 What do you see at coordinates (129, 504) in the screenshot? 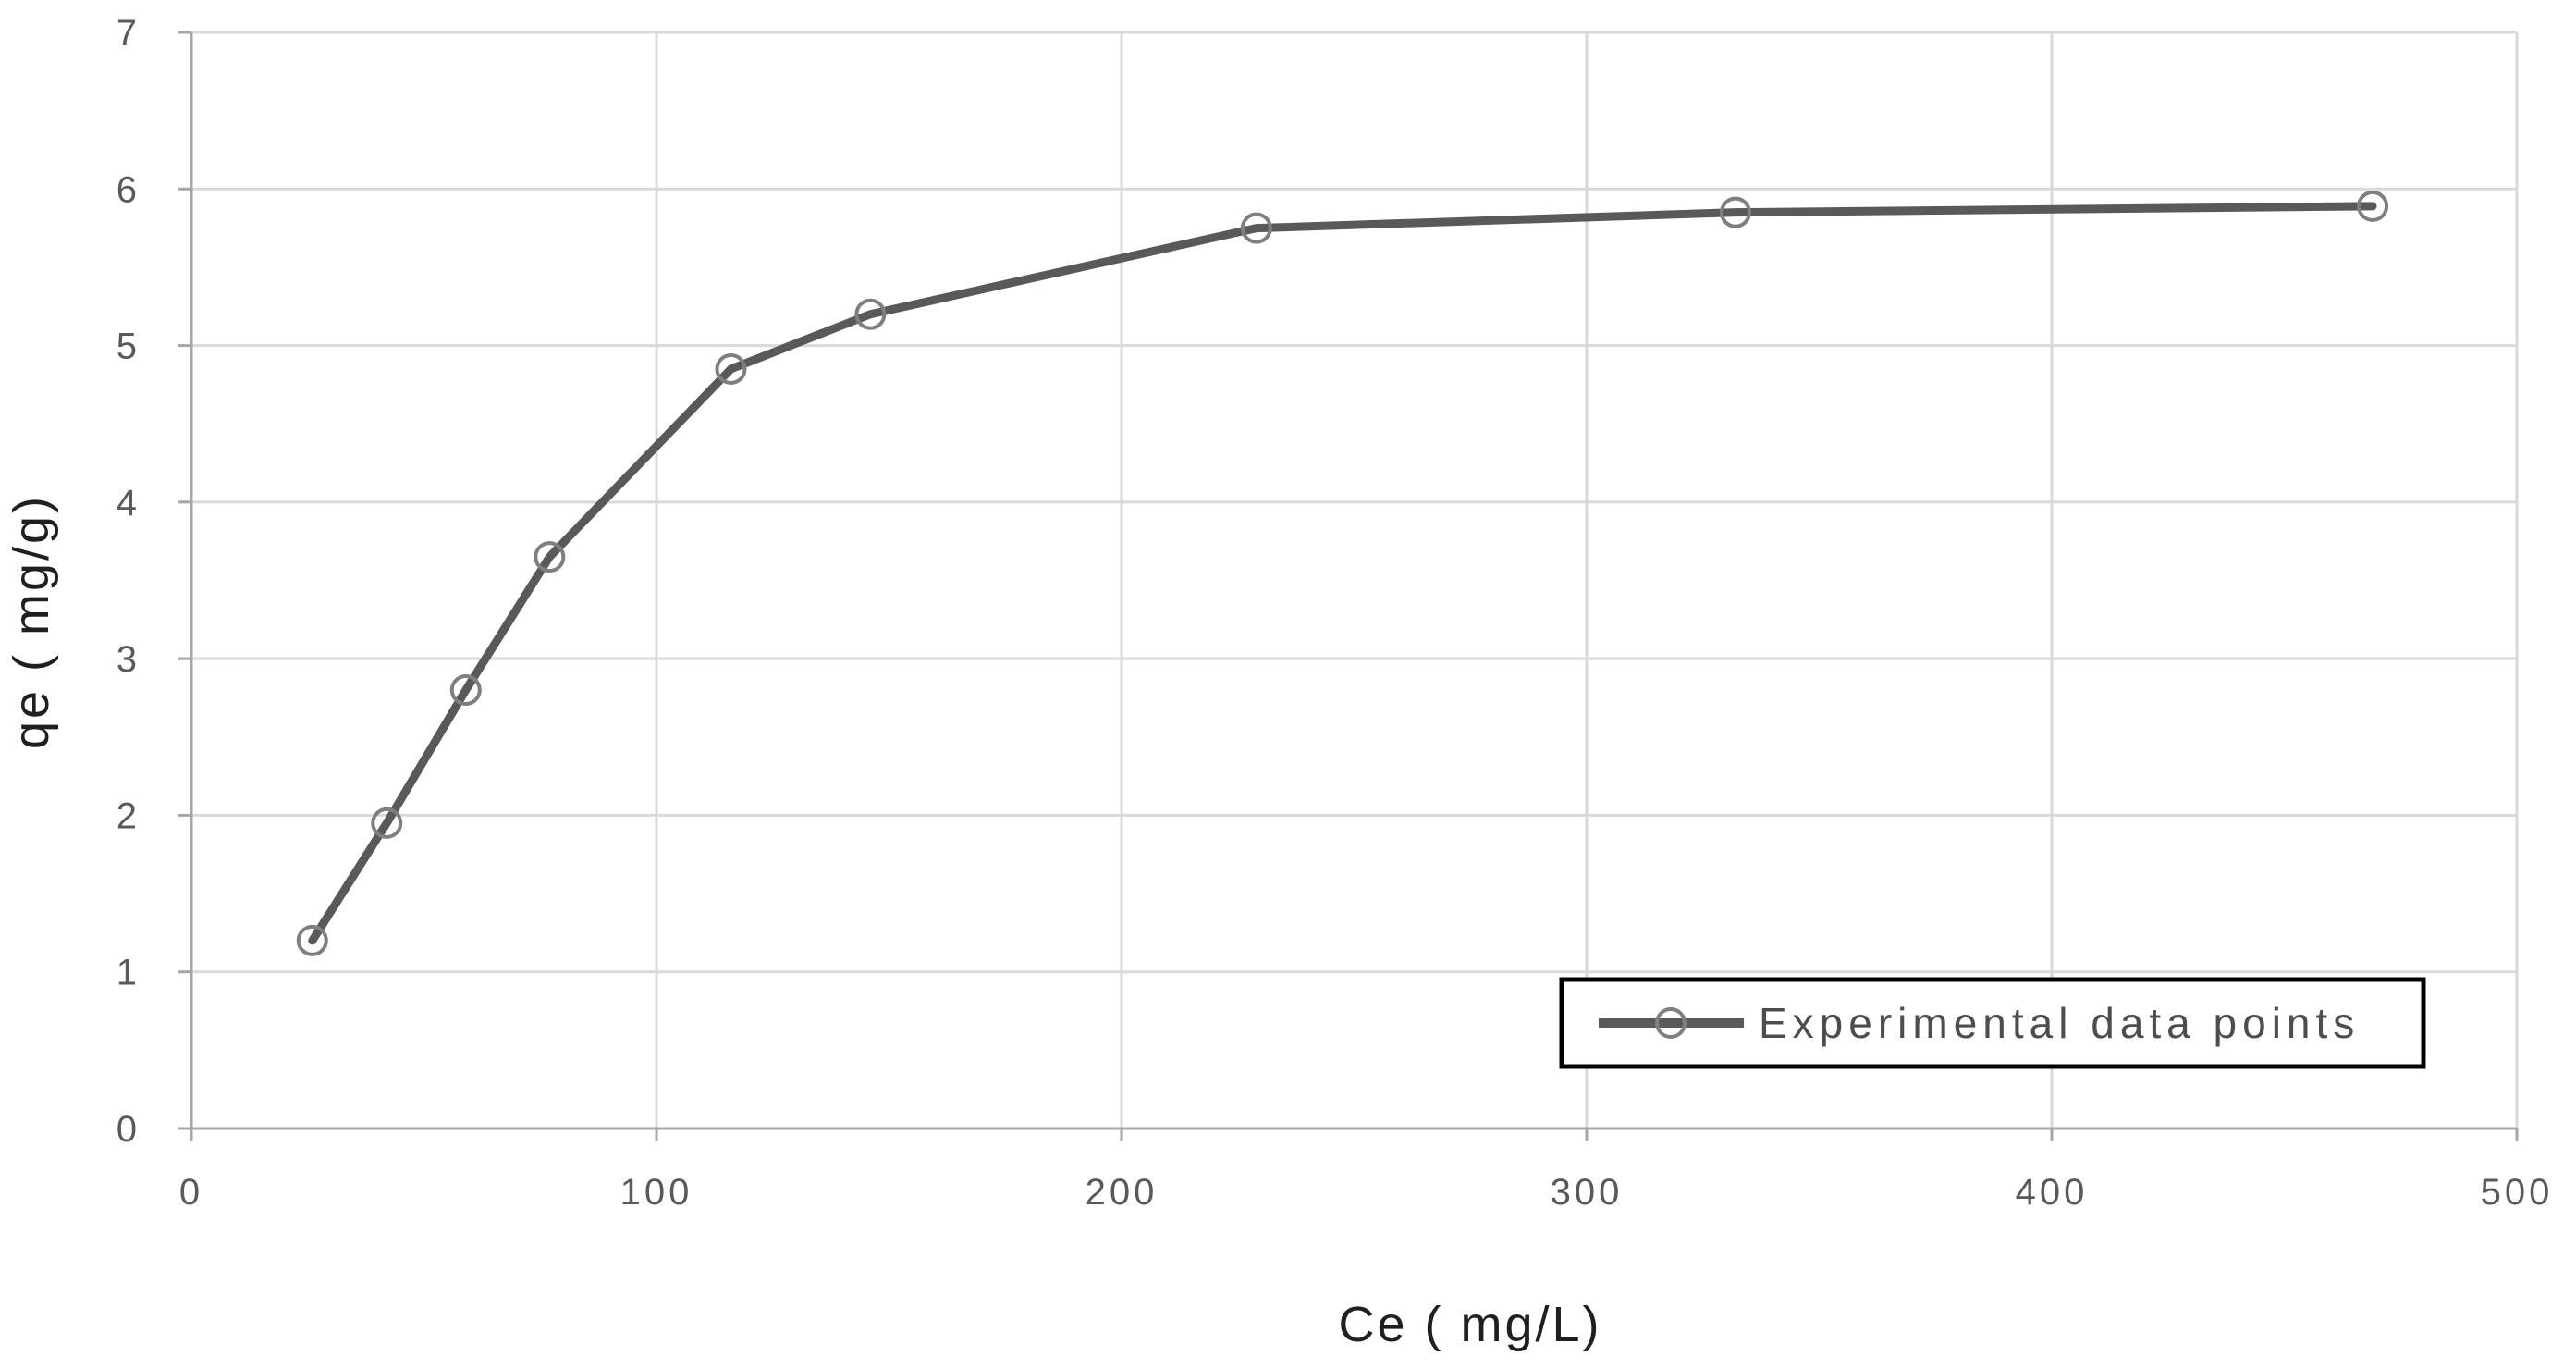
I see `y-tick-label: 4` at bounding box center [129, 504].